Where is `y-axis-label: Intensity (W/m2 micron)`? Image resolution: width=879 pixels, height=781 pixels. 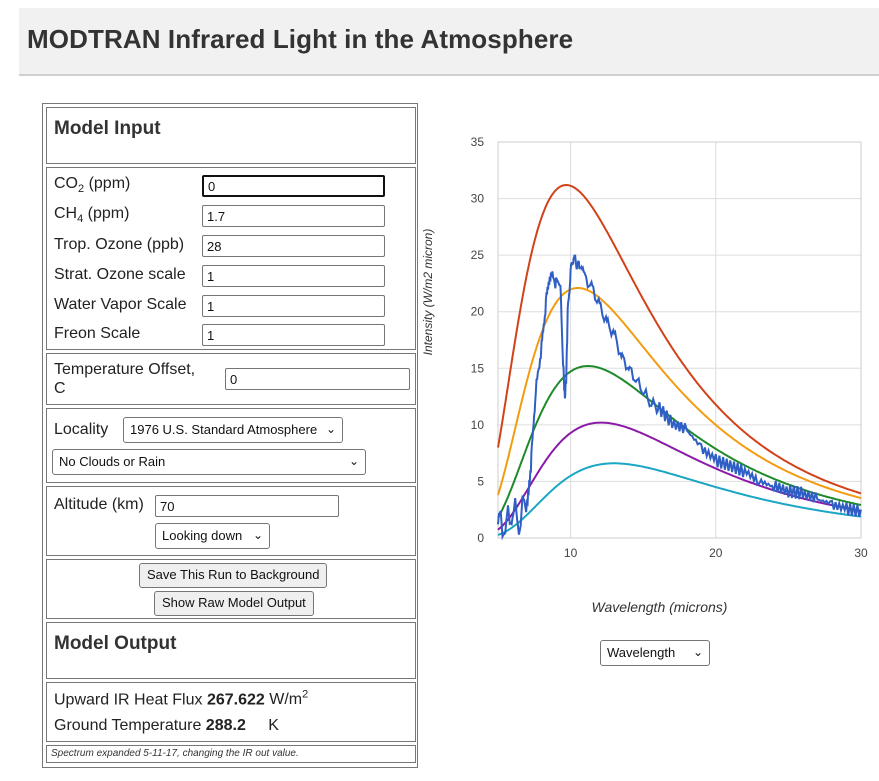 y-axis-label: Intensity (W/m2 micron) is located at coordinates (428, 292).